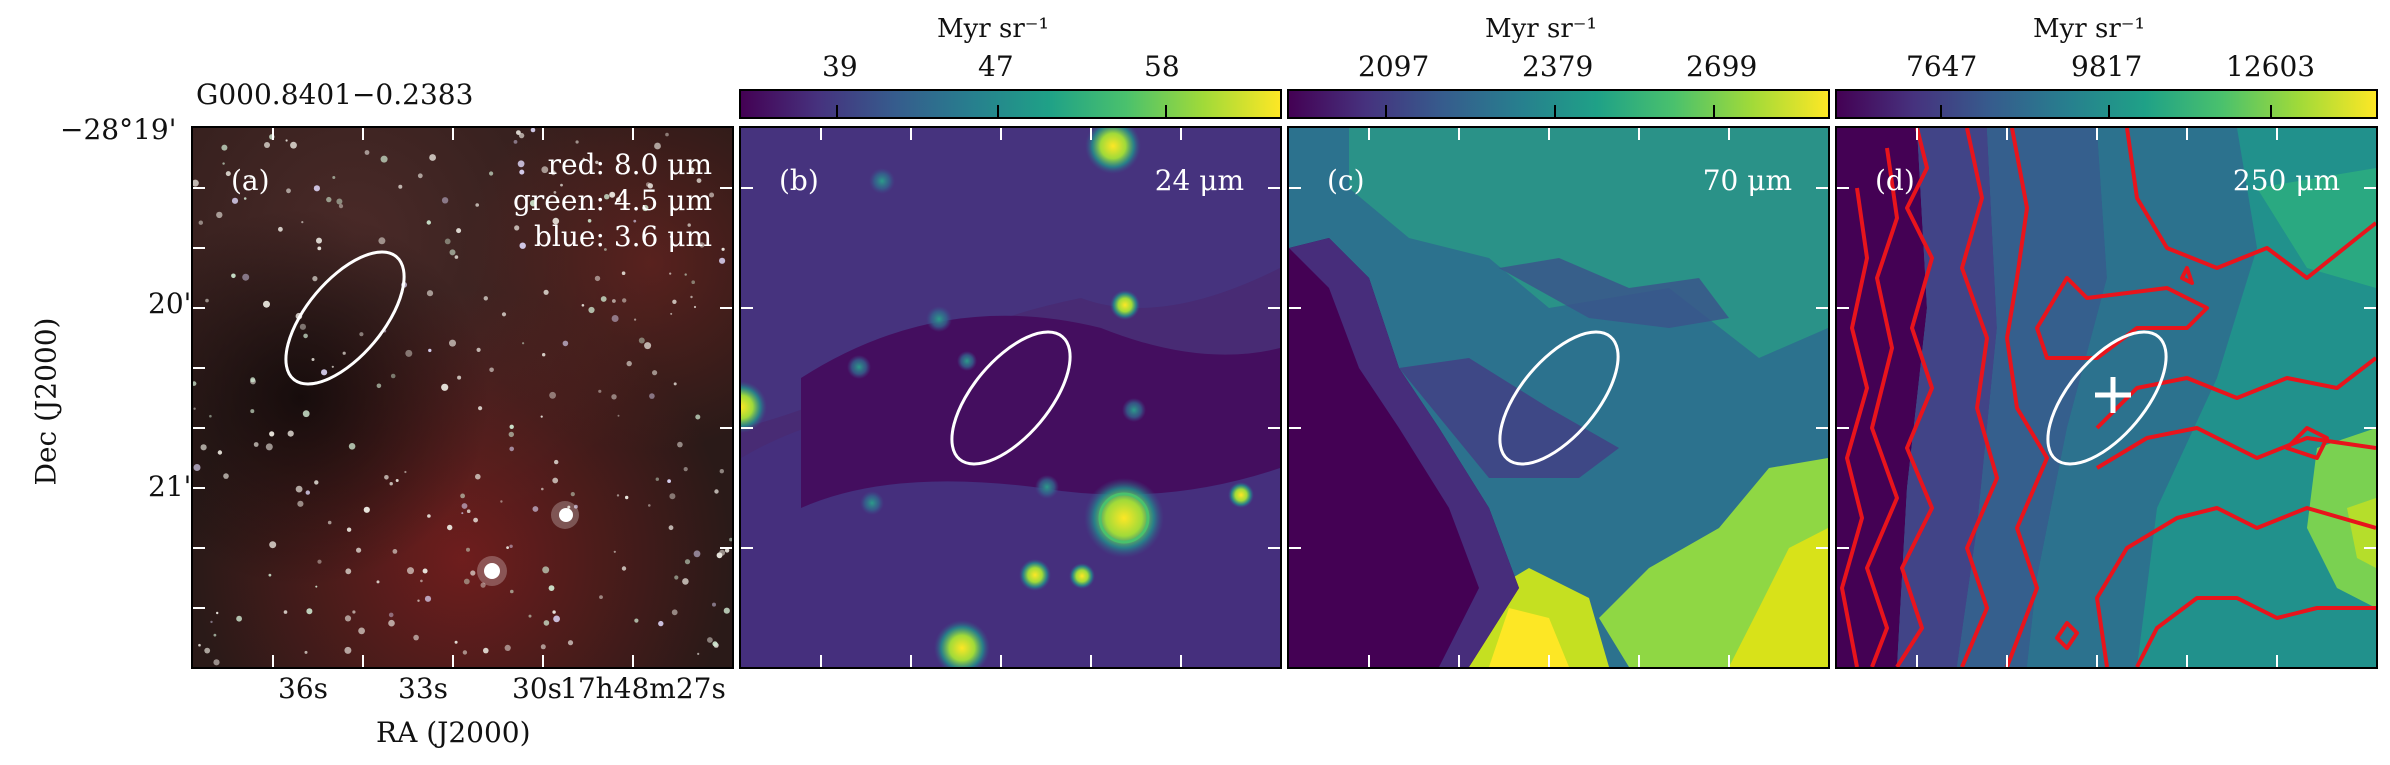 The height and width of the screenshot is (765, 2390). I want to click on dec-axis-label: Dec (J2000), so click(46, 401).